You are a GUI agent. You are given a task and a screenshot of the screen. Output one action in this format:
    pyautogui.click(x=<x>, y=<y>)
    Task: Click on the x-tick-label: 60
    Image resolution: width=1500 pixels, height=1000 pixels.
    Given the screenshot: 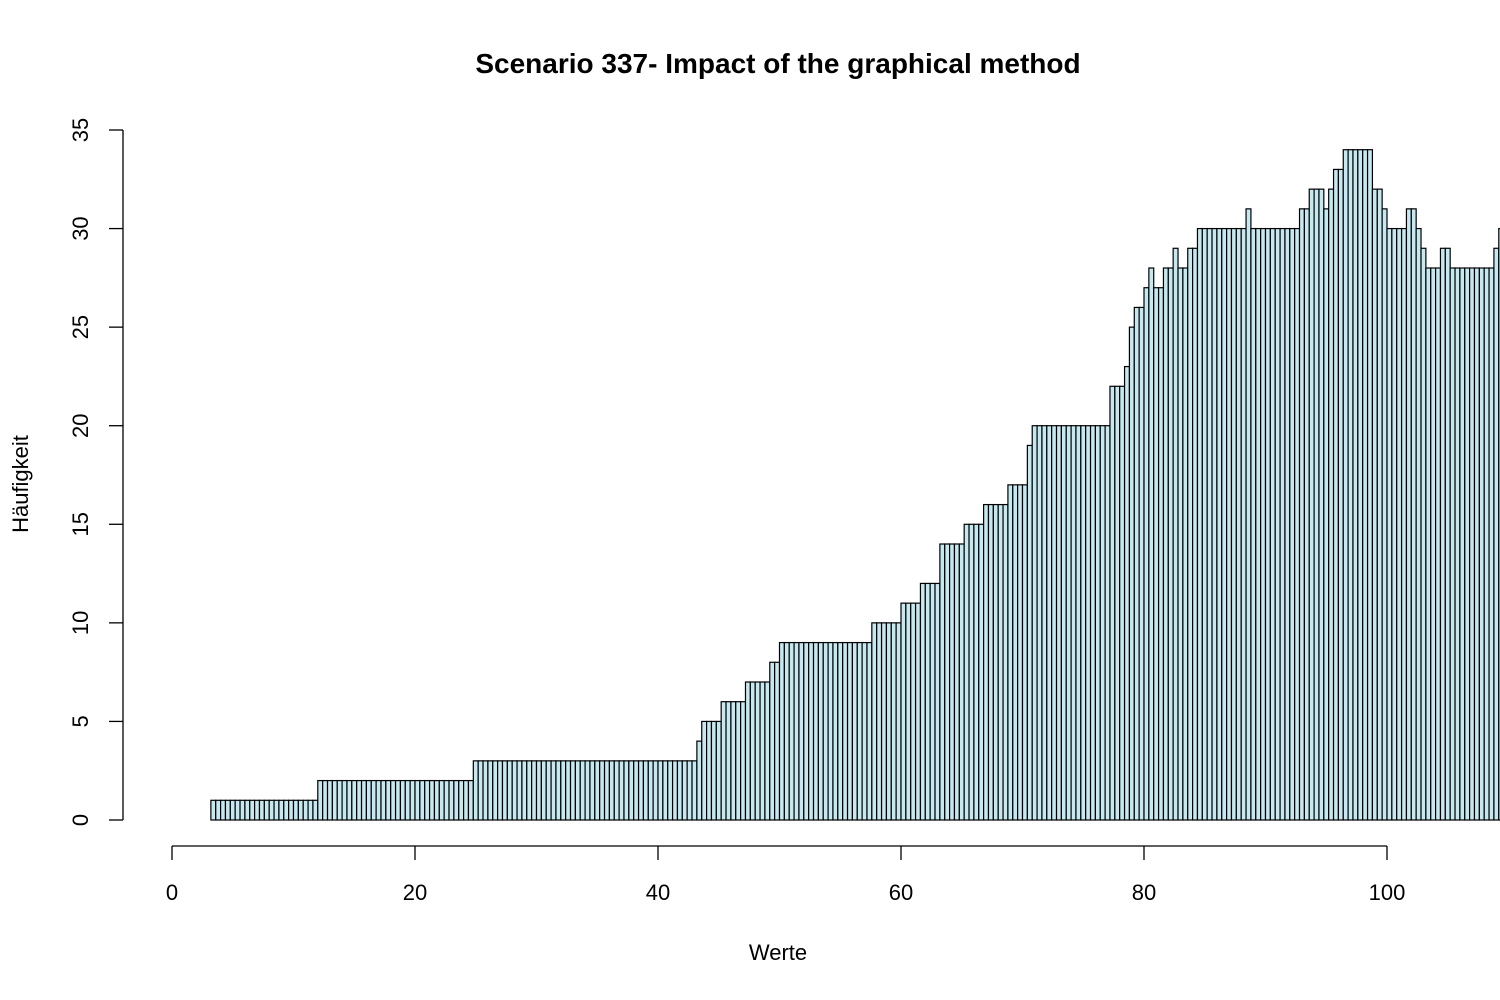 What is the action you would take?
    pyautogui.click(x=901, y=892)
    